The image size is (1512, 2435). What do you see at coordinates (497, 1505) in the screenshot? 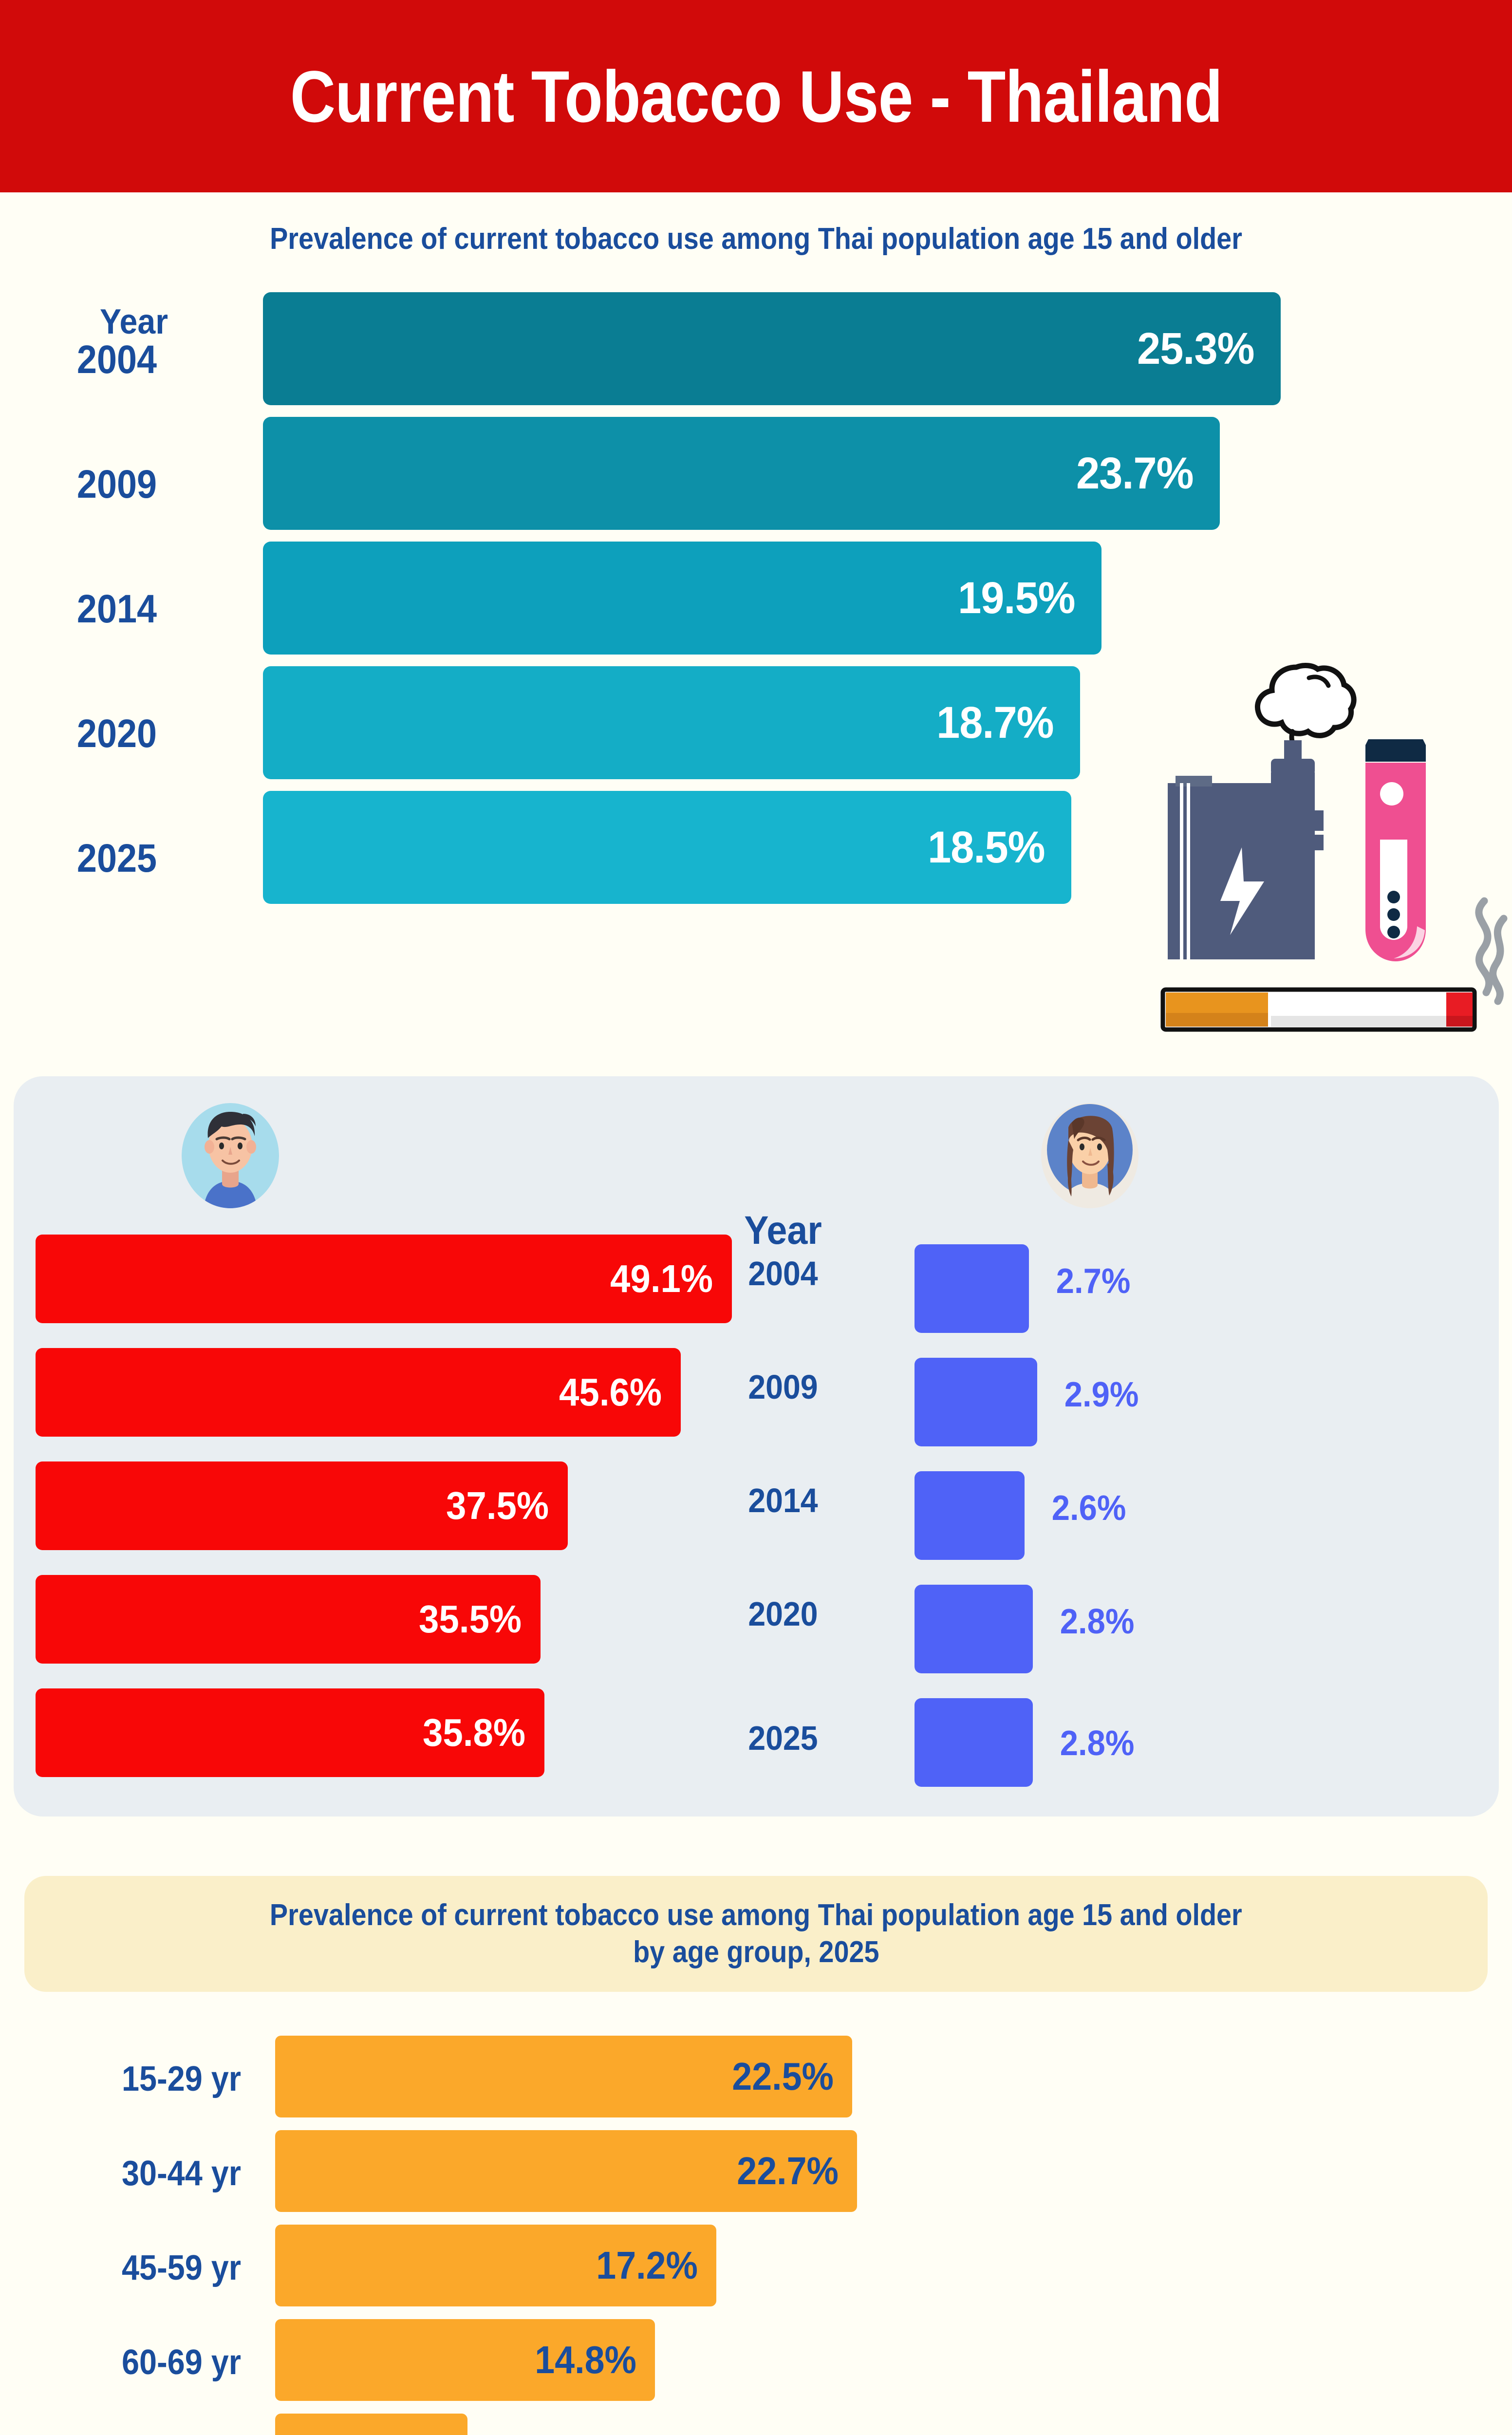
I see `male-value-2014: 37.5%` at bounding box center [497, 1505].